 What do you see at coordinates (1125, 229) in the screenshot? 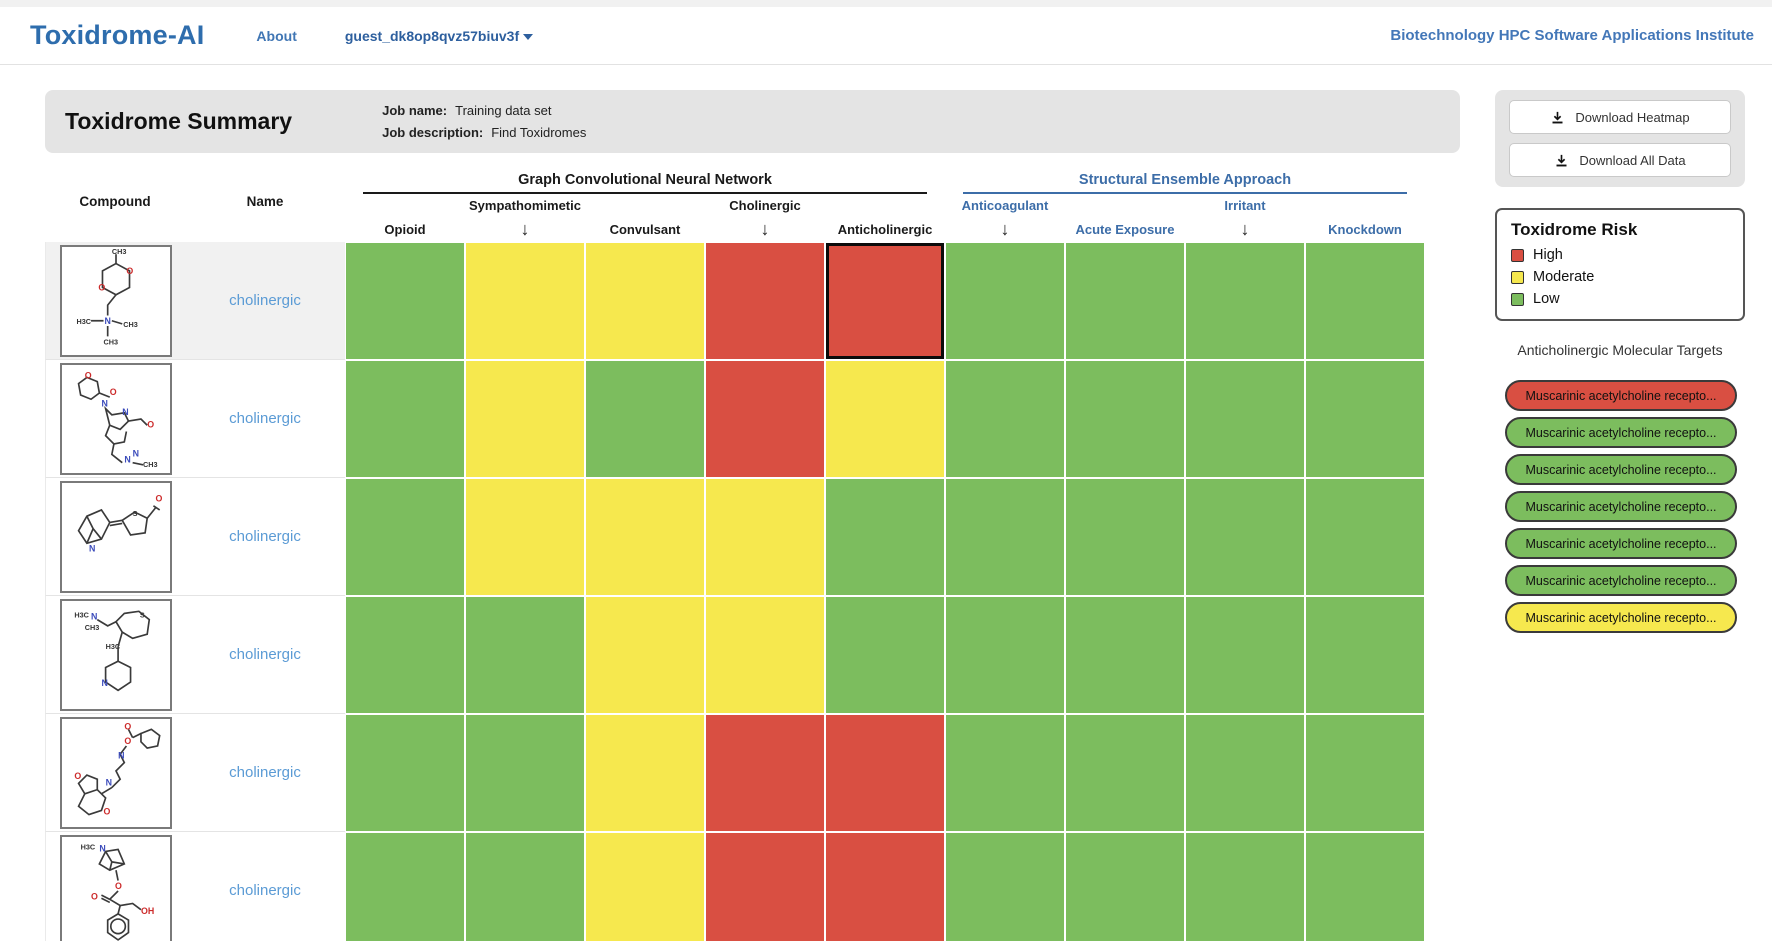
I see `column-header: Acute Exposure` at bounding box center [1125, 229].